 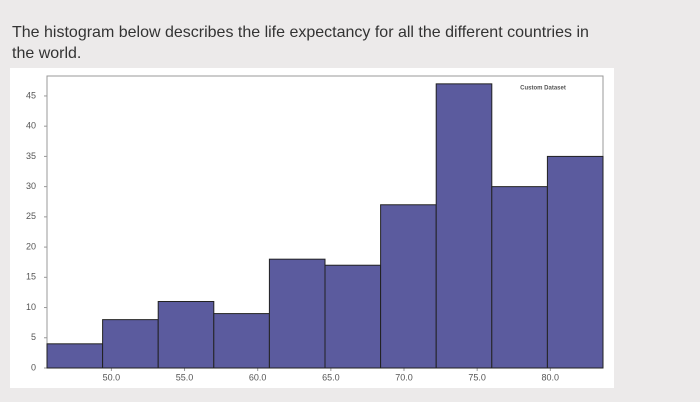 What do you see at coordinates (31, 186) in the screenshot?
I see `y-tick-label: 30` at bounding box center [31, 186].